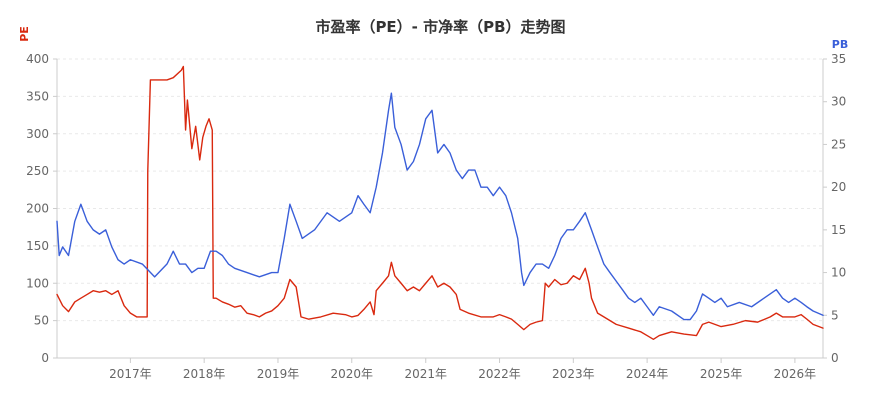 The height and width of the screenshot is (404, 881). Describe the element at coordinates (838, 187) in the screenshot. I see `y-right-tick-label: 20` at that location.